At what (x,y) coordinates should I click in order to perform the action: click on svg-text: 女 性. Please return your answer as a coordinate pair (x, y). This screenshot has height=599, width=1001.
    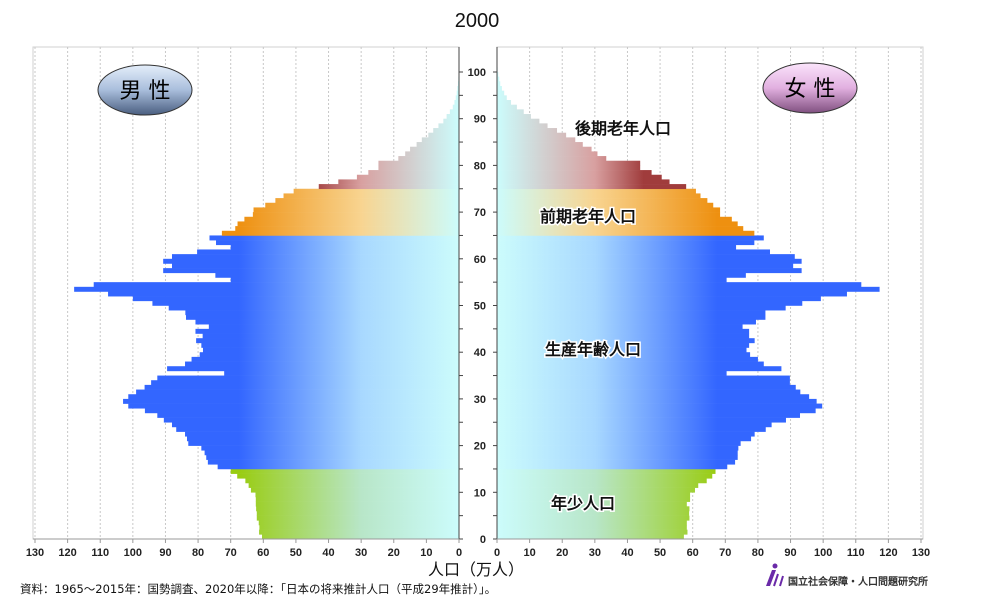
    Looking at the image, I should click on (810, 89).